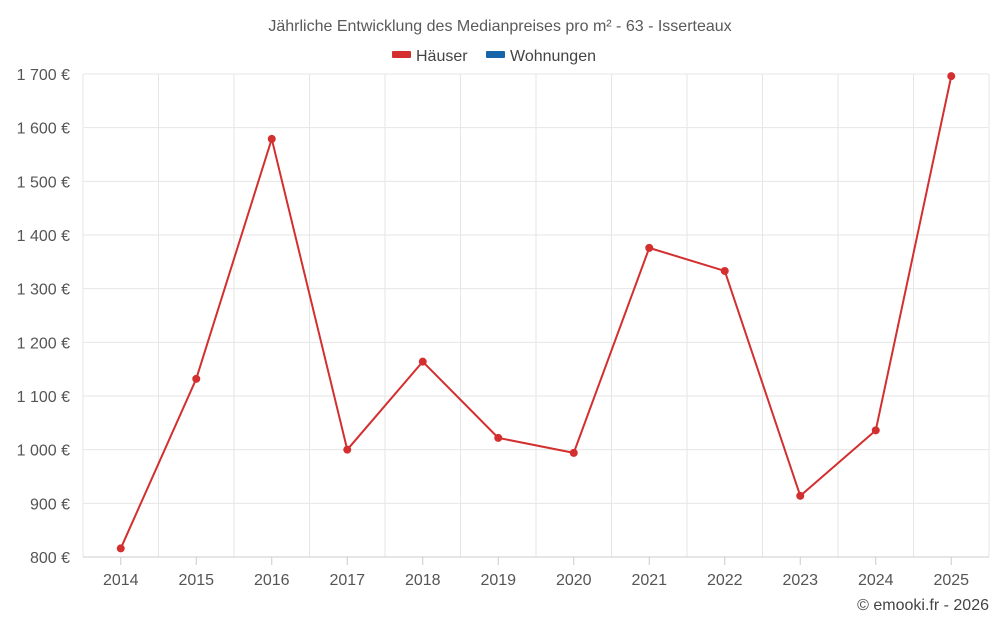 The width and height of the screenshot is (1000, 625). I want to click on legend-label-haeuser: Häuser, so click(442, 56).